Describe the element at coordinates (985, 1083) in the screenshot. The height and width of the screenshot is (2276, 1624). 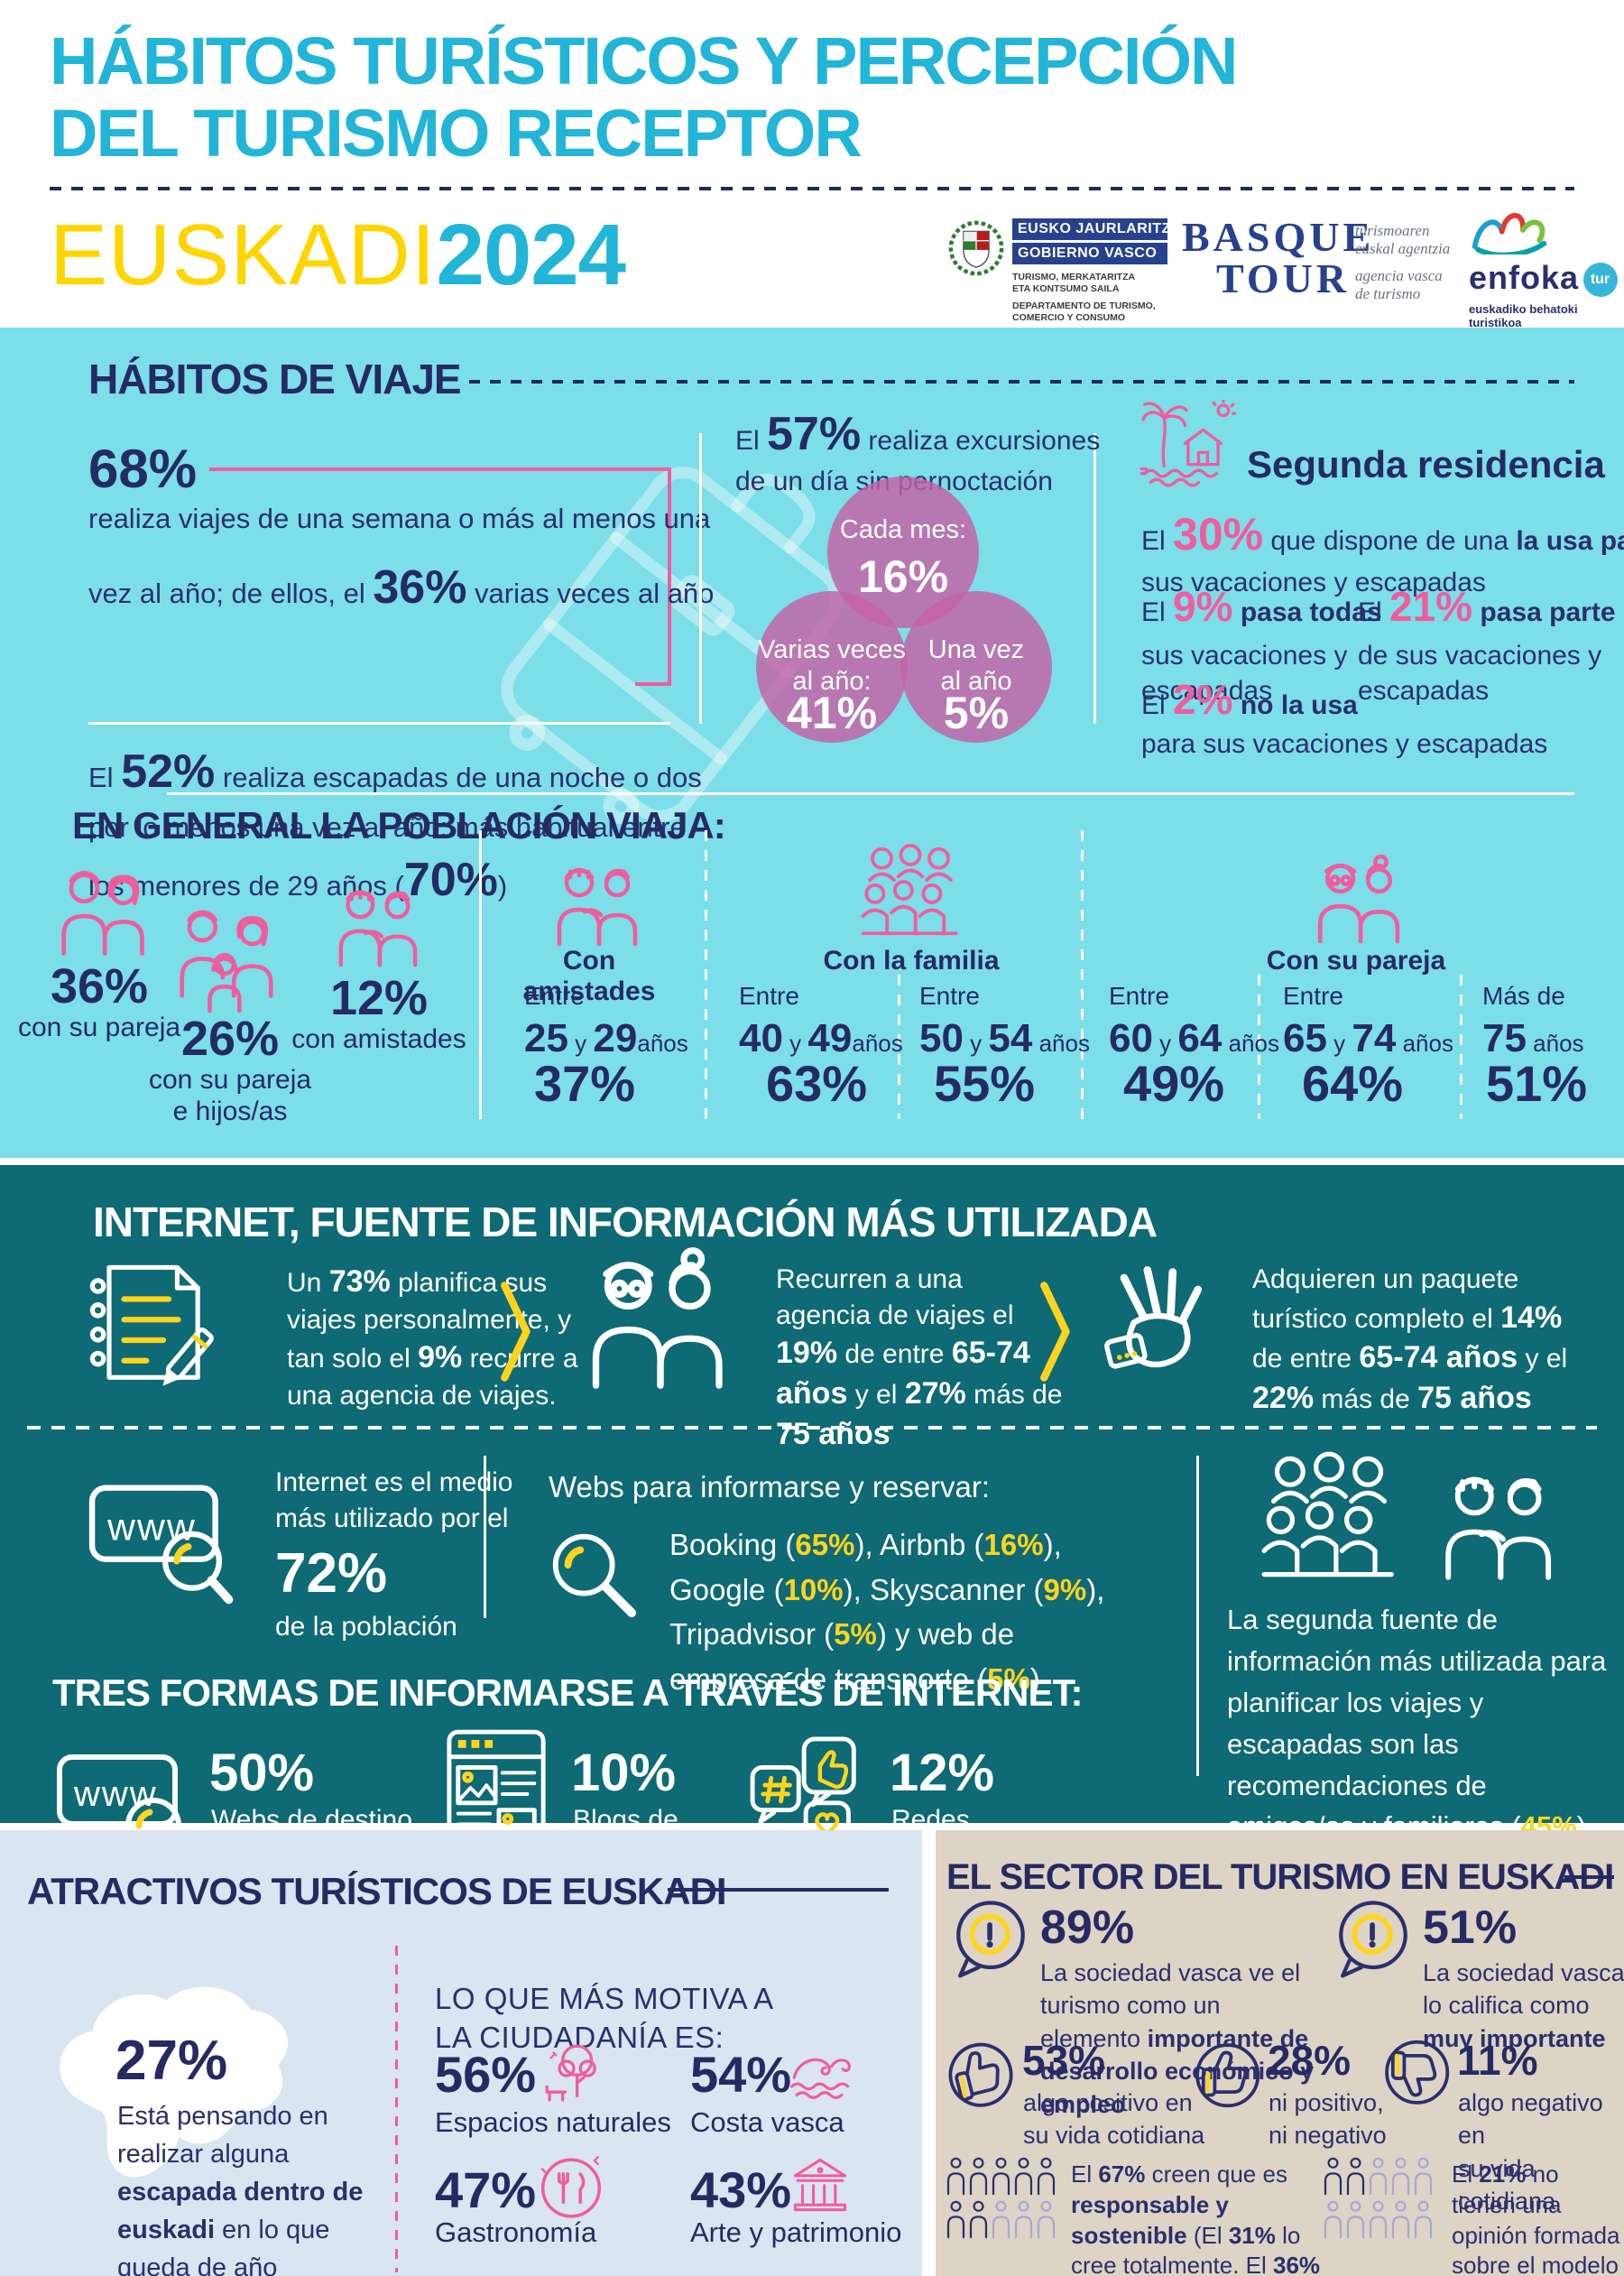
I see `age-pct-50-54: 55%` at that location.